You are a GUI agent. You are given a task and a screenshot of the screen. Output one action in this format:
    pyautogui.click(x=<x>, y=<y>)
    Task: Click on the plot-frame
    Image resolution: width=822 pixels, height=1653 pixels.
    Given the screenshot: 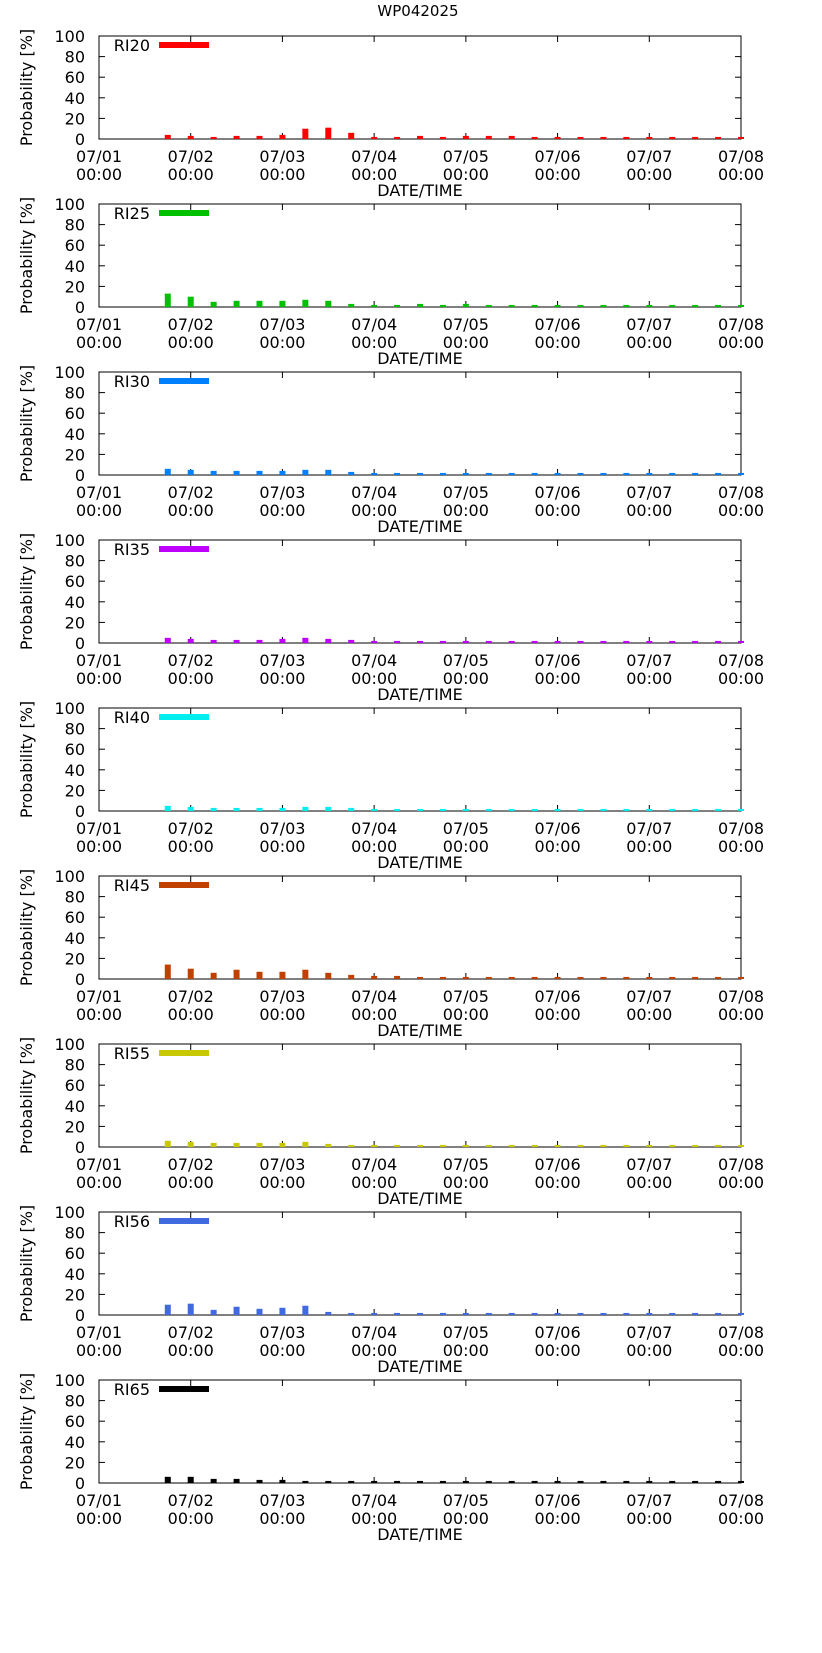 What is the action you would take?
    pyautogui.click(x=420, y=423)
    